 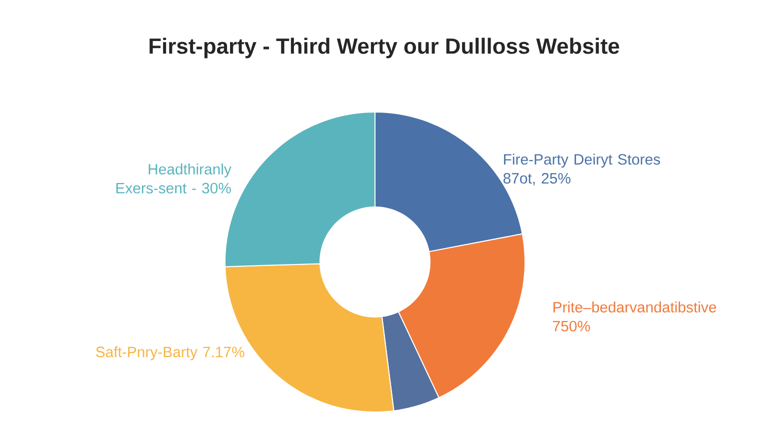 I want to click on slice-label: Saft-Pnry-Barty 7.17%, so click(x=170, y=353).